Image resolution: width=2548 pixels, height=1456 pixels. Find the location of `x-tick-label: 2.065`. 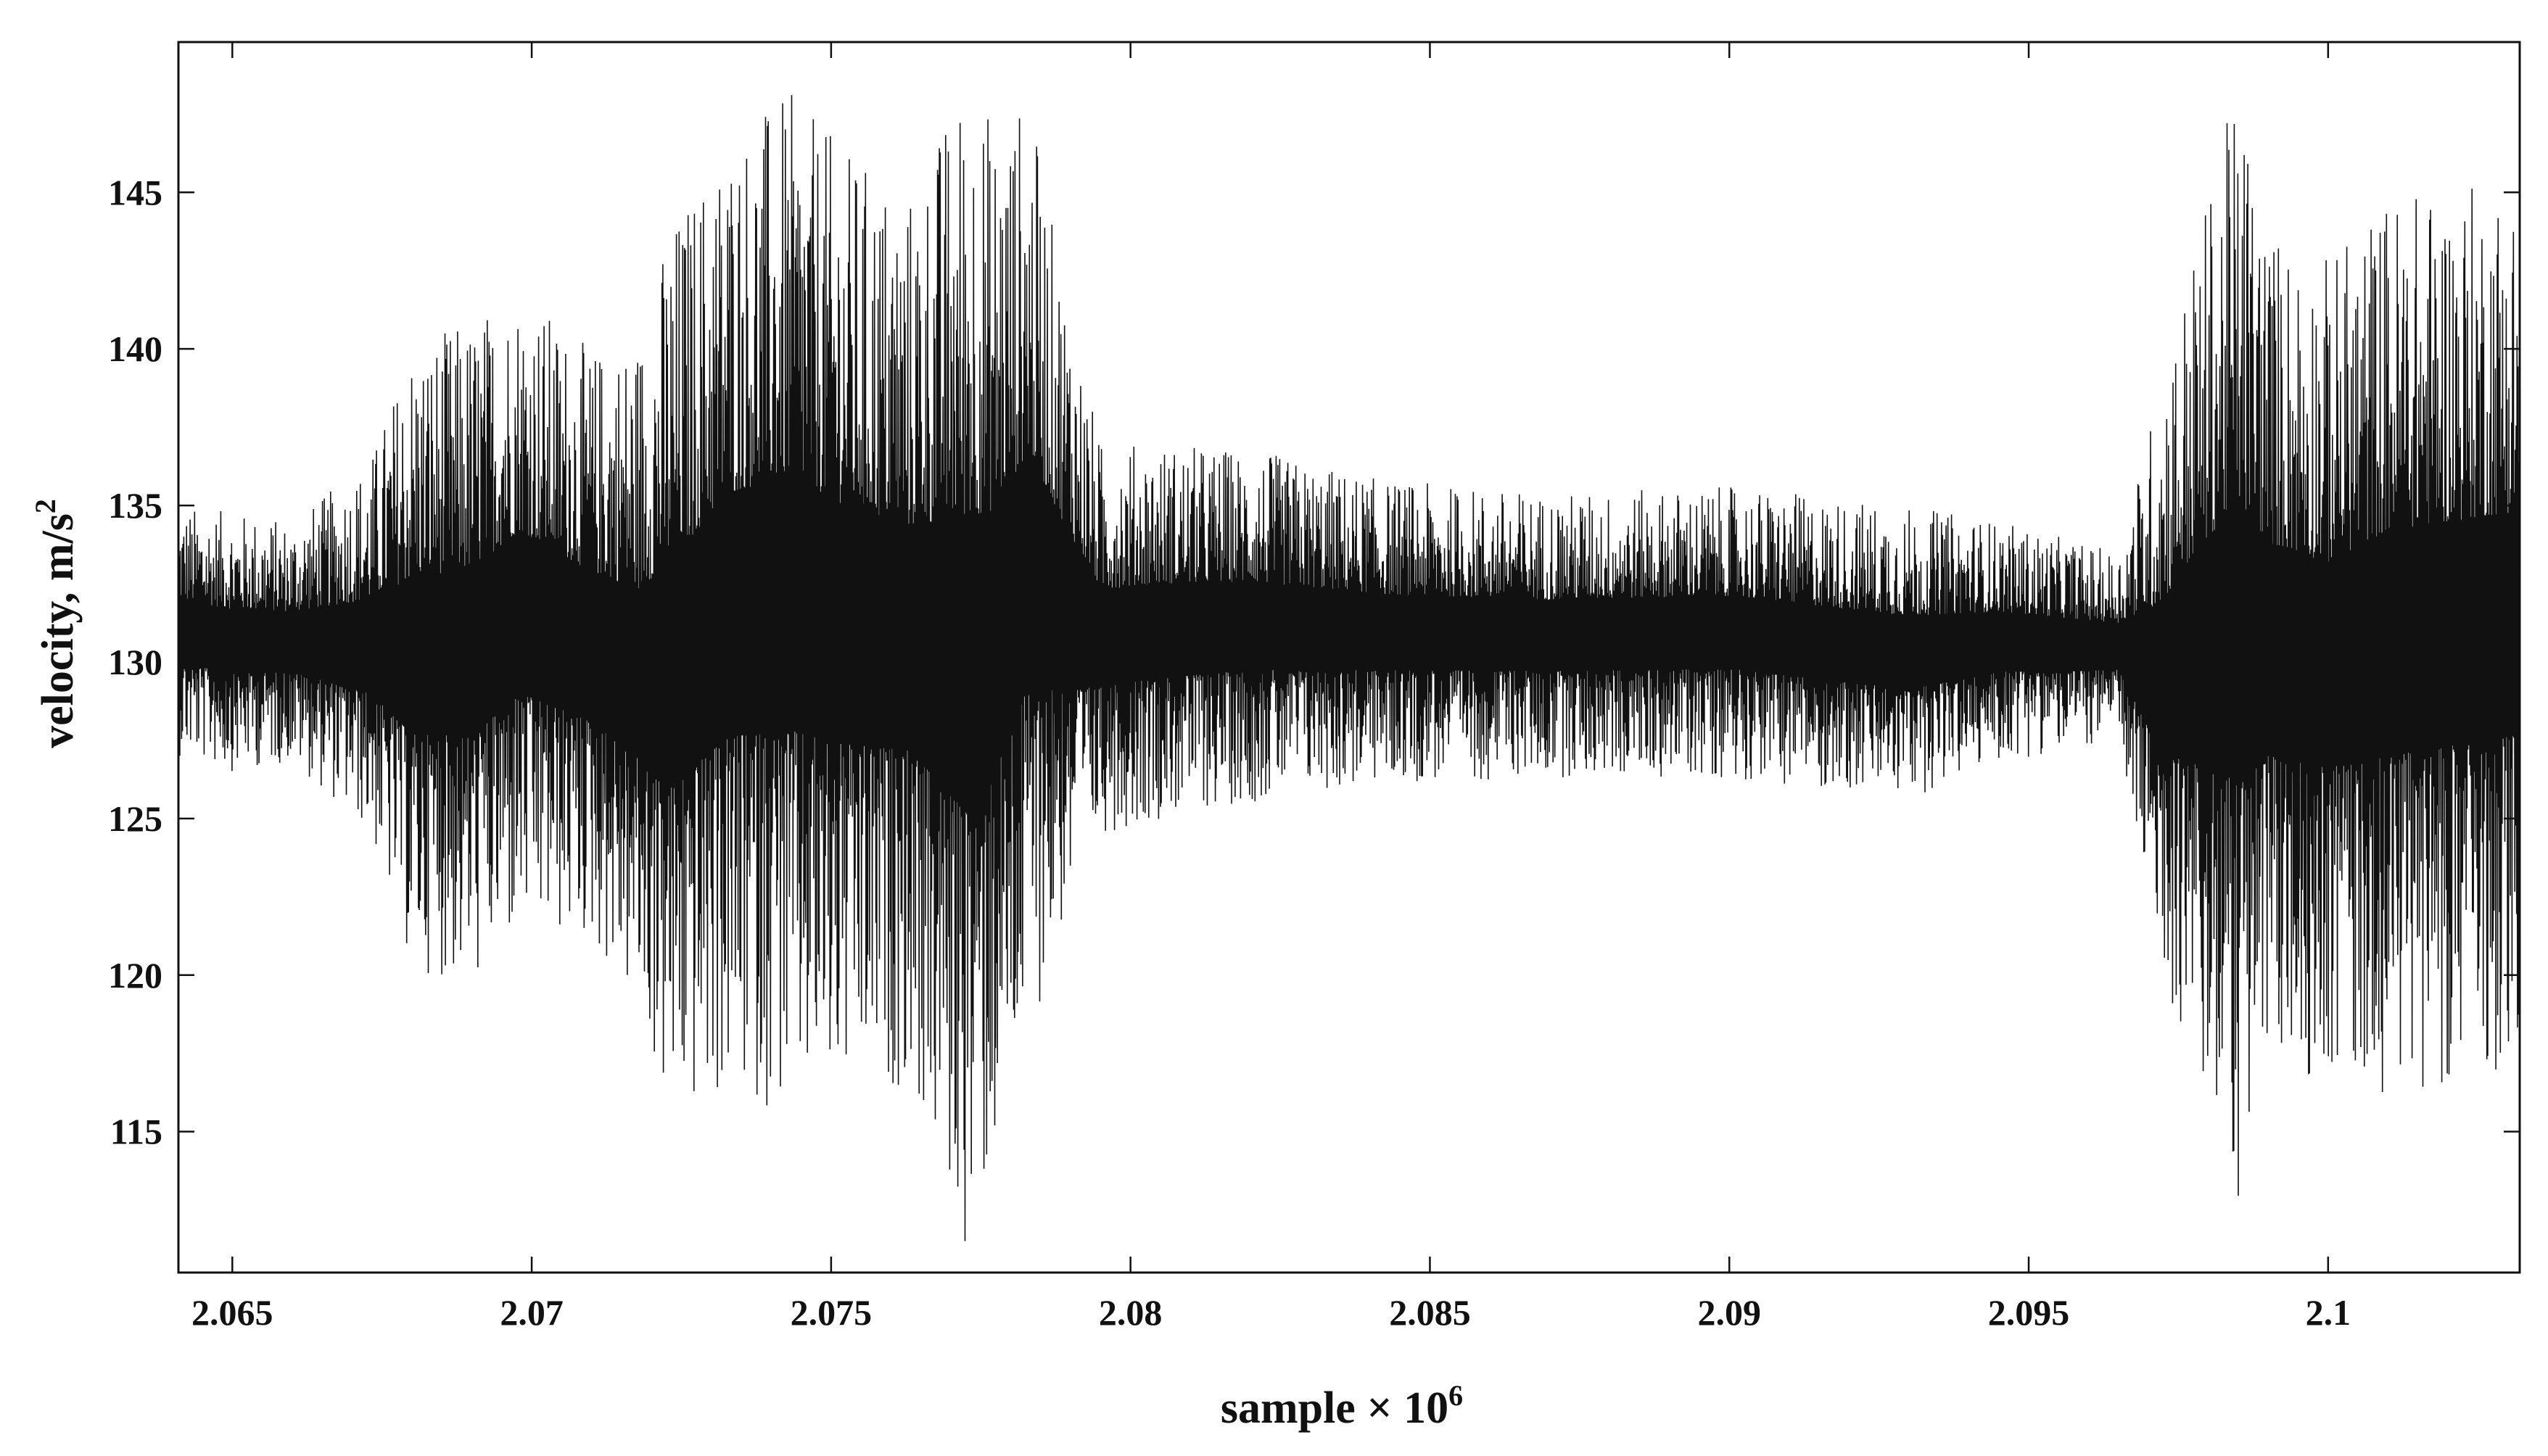

x-tick-label: 2.065 is located at coordinates (232, 1312).